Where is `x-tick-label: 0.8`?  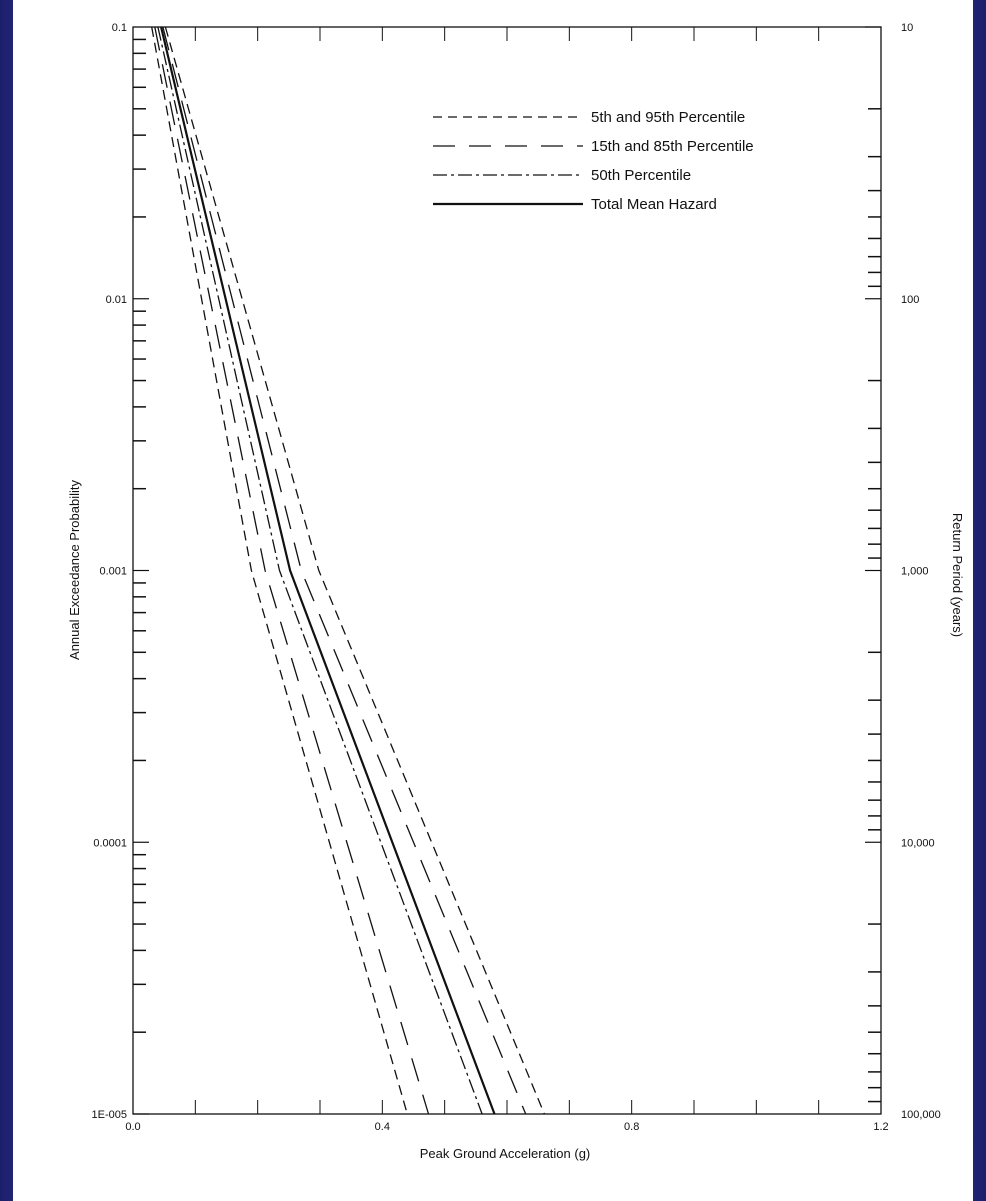
x-tick-label: 0.8 is located at coordinates (631, 1127).